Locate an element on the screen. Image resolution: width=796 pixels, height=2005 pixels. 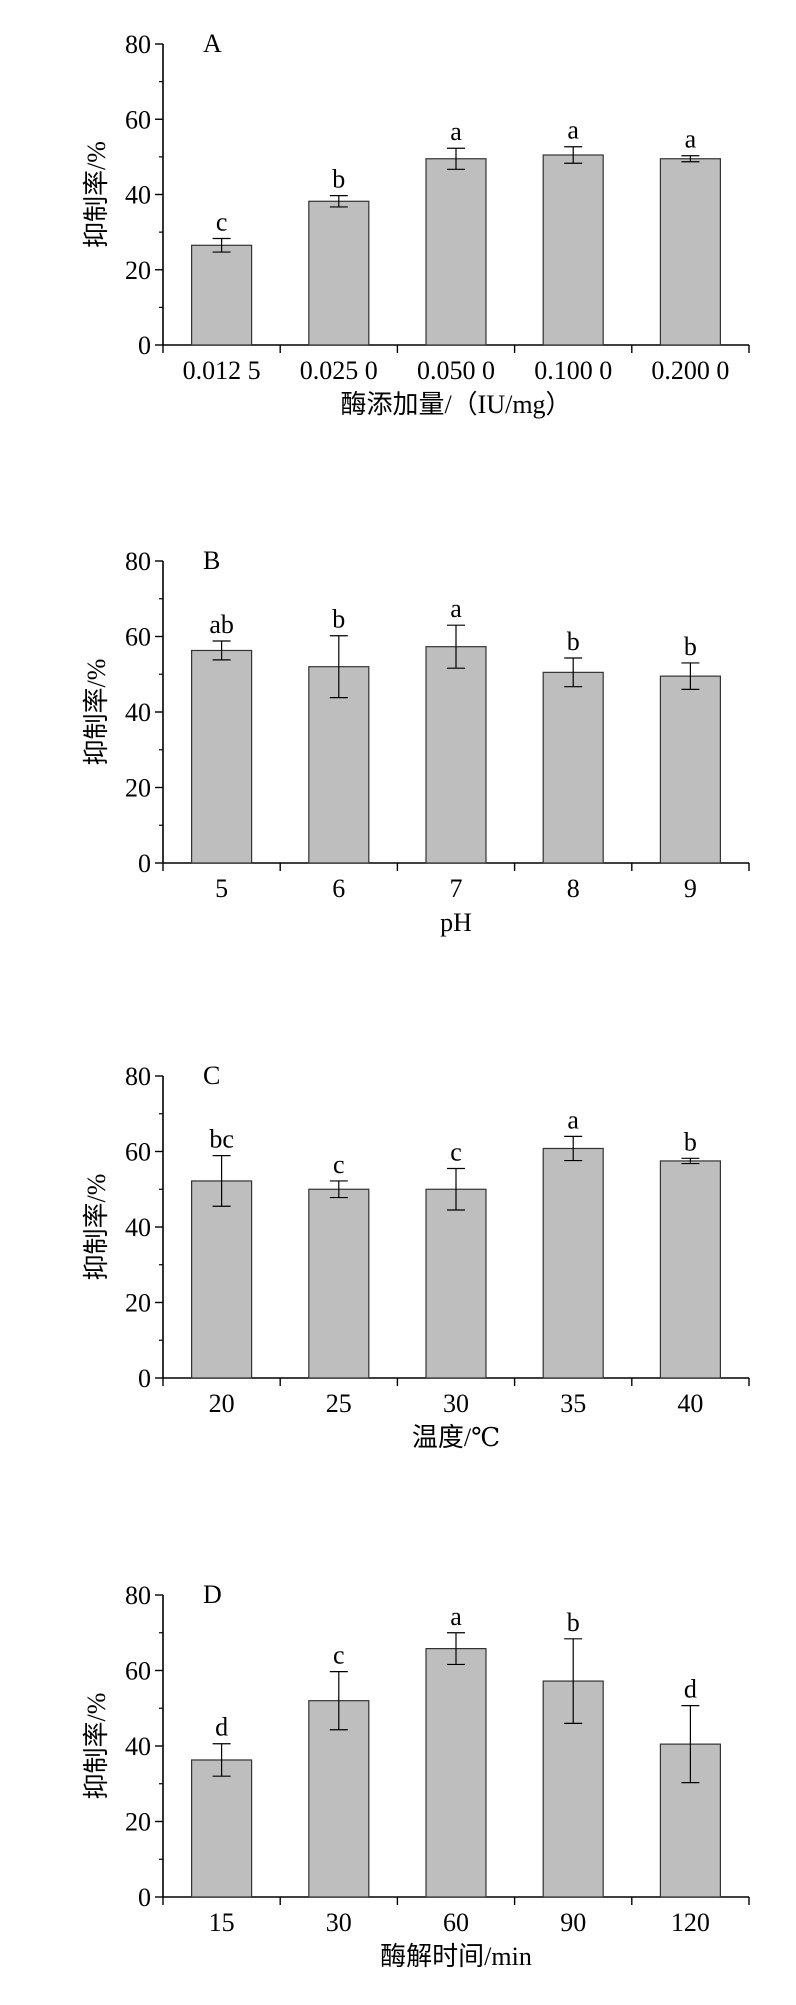
x-tick-label: 6 is located at coordinates (338, 888).